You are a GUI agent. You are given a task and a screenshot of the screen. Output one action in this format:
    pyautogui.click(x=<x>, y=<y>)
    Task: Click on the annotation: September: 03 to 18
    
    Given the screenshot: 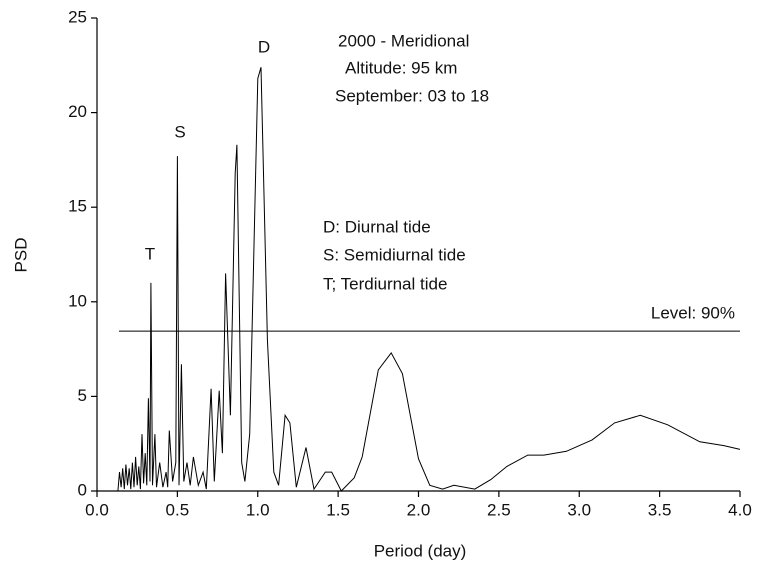 What is the action you would take?
    pyautogui.click(x=412, y=95)
    